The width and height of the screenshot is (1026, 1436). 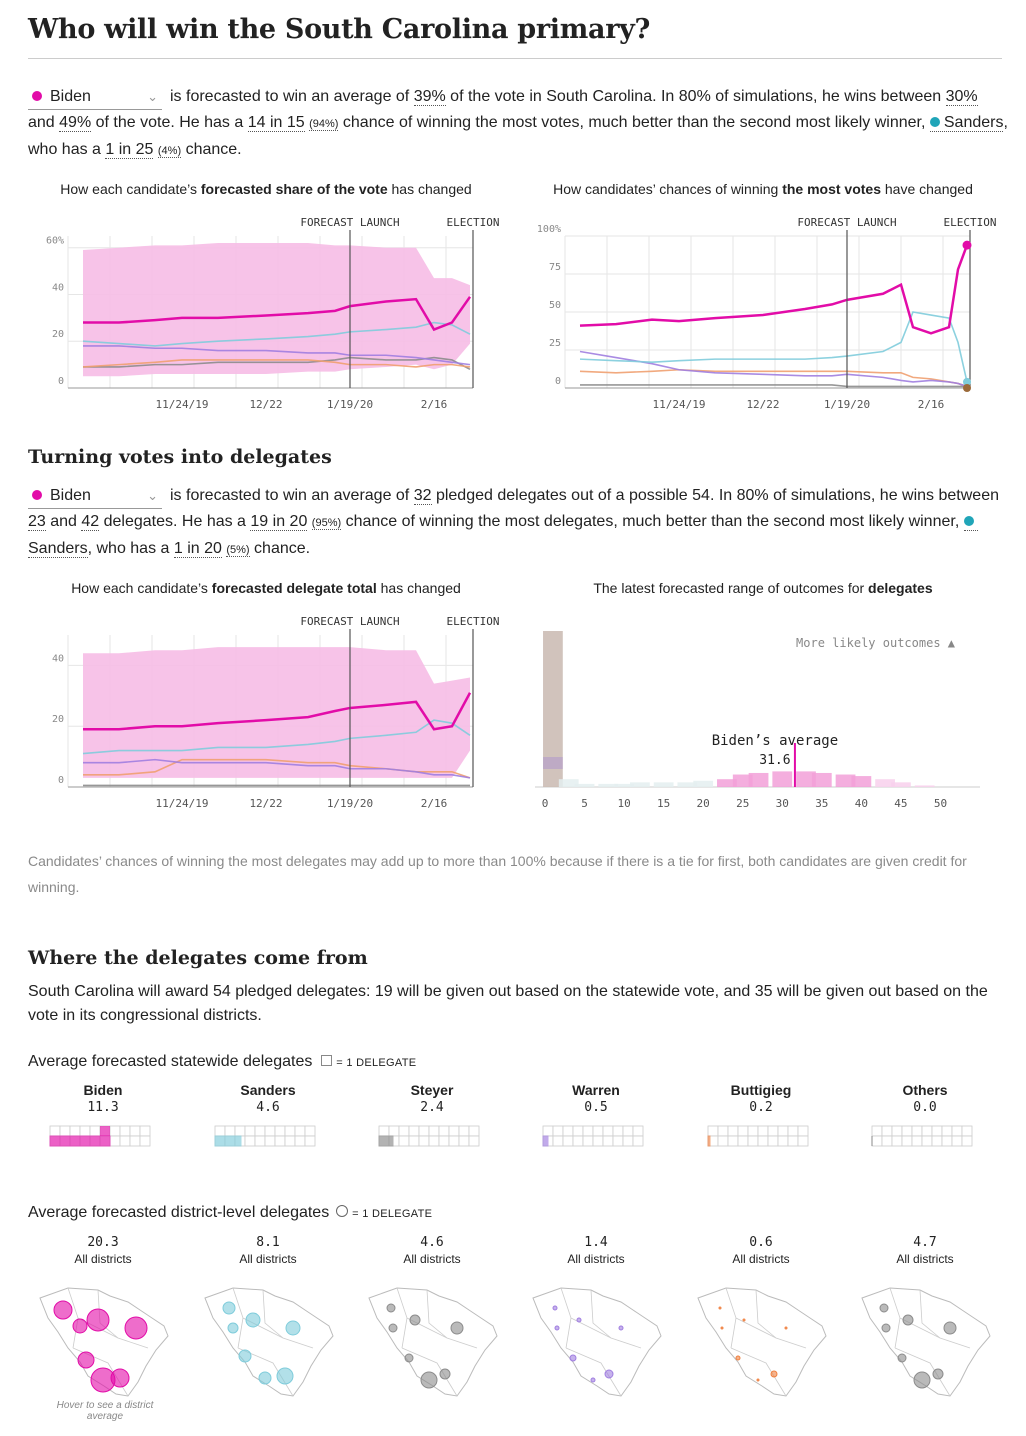 I want to click on hover-hint: Hover to see a district average, so click(x=105, y=1411).